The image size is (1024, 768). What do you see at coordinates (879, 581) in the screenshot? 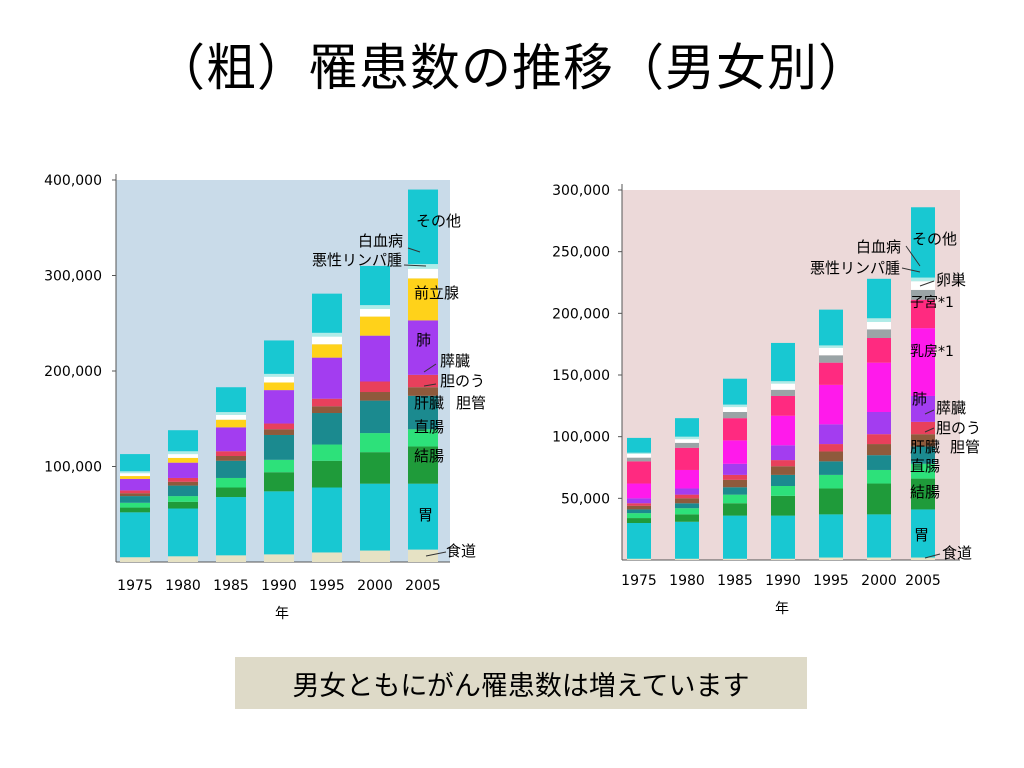
I see `x-tick-label: 2000` at bounding box center [879, 581].